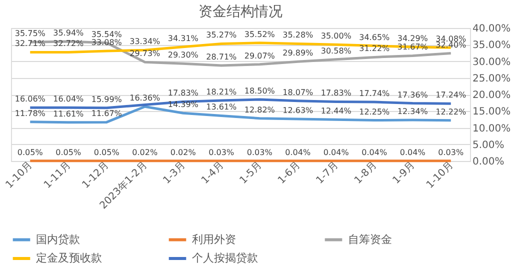  Describe the element at coordinates (491, 46) in the screenshot. I see `y-tick-label: 35.00%` at that location.